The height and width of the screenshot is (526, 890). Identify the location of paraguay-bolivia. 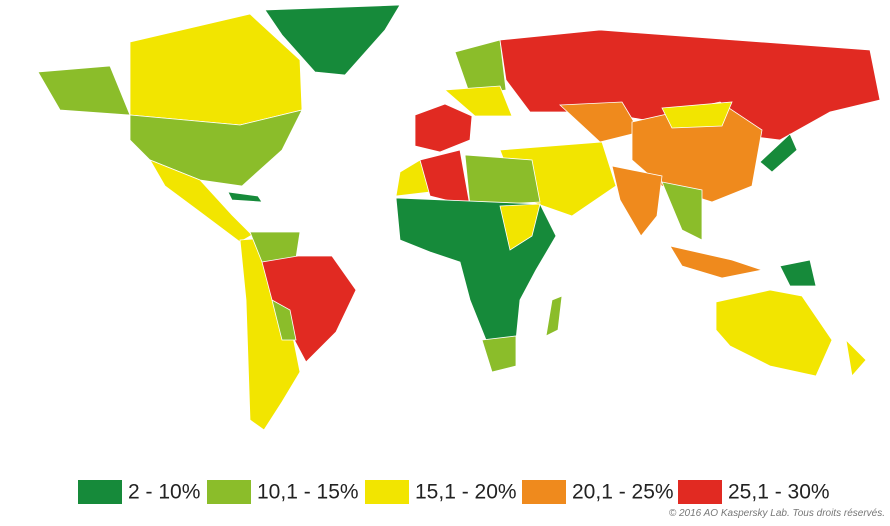
(284, 320).